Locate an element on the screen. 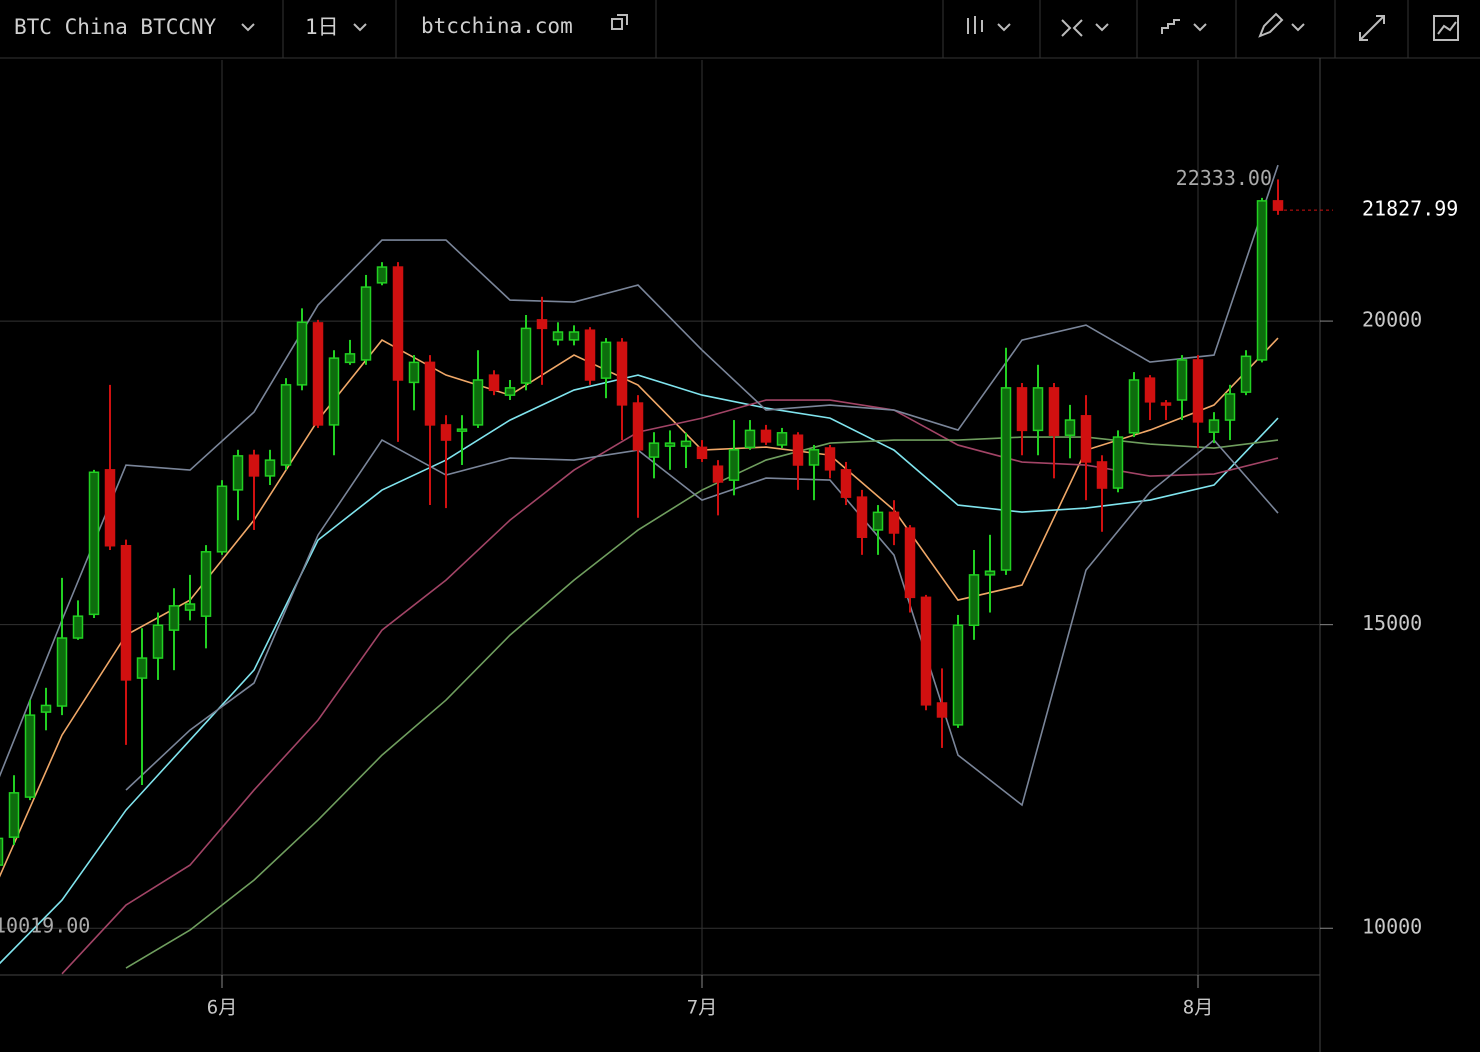 Image resolution: width=1480 pixels, height=1052 pixels. indicators-button is located at coordinates (1085, 28).